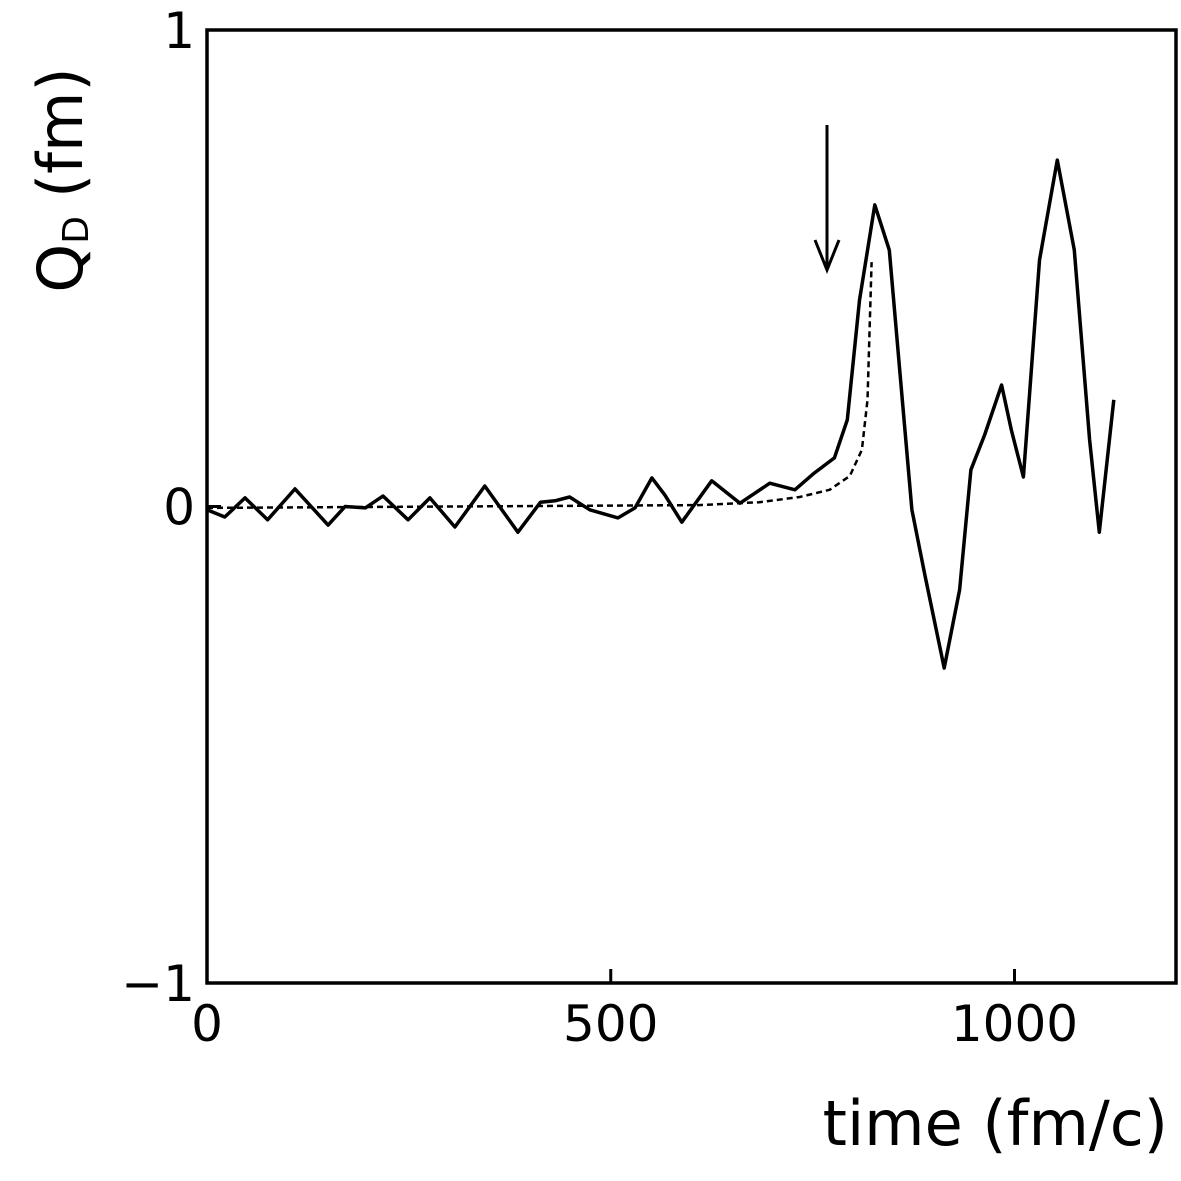 The image size is (1181, 1181). Describe the element at coordinates (827, 257) in the screenshot. I see `arrow-head` at that location.